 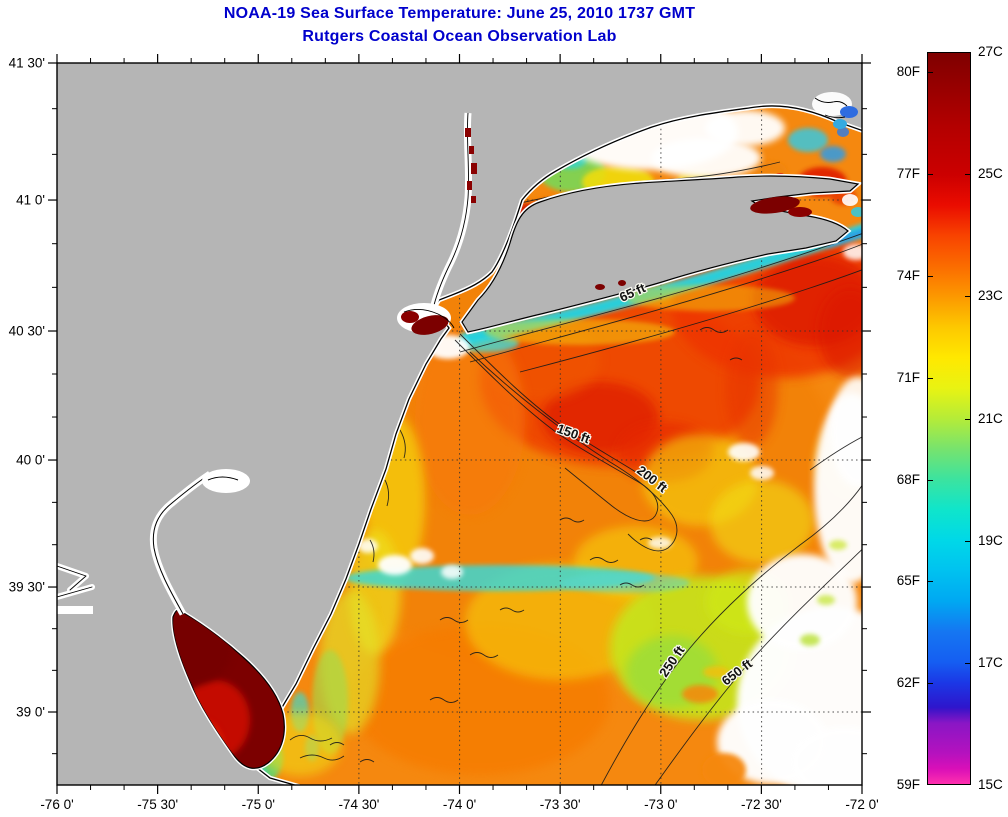 What do you see at coordinates (30, 200) in the screenshot?
I see `y-tick-label: 41 0'` at bounding box center [30, 200].